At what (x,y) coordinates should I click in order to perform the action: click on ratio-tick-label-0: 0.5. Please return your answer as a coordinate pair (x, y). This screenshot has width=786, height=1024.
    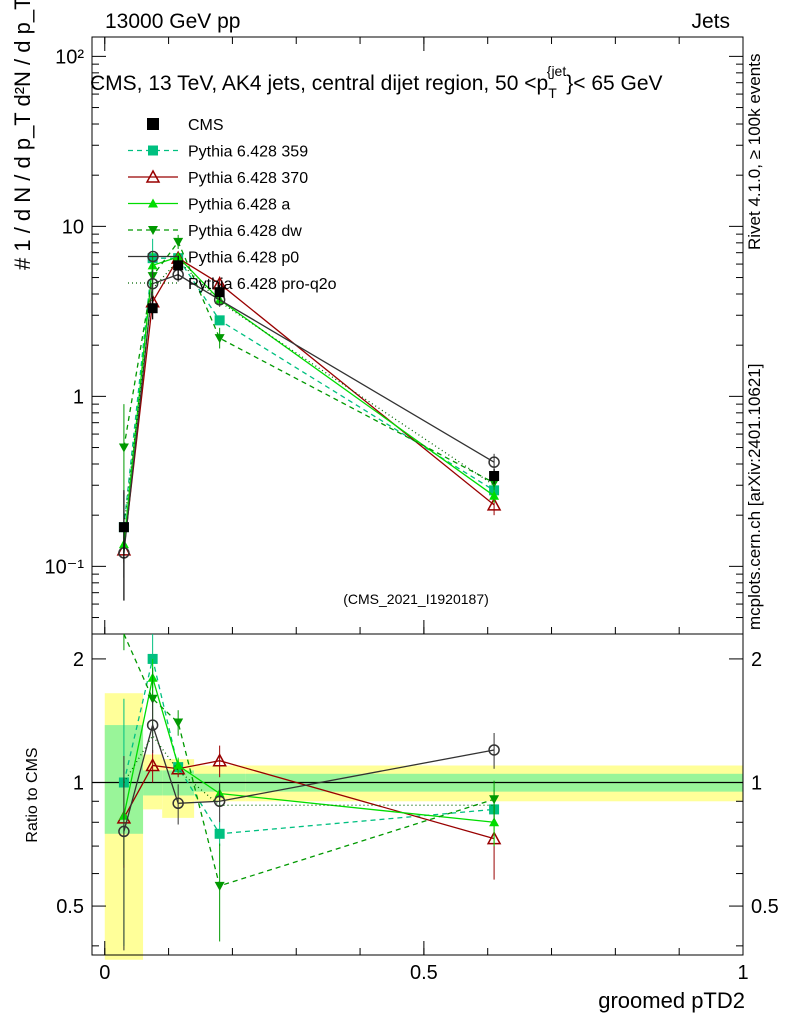
    Looking at the image, I should click on (70, 907).